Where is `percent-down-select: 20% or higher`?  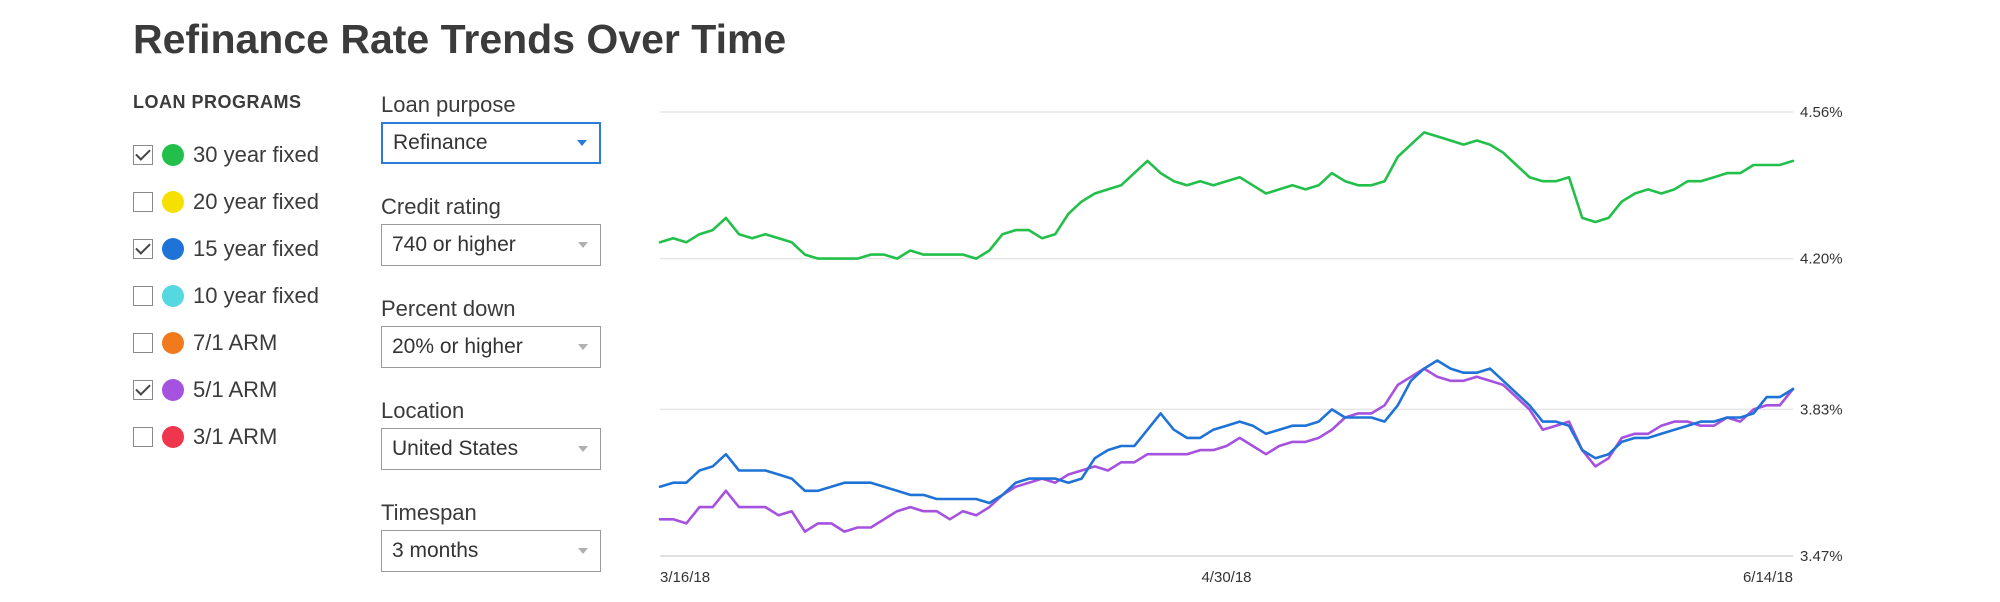
percent-down-select: 20% or higher is located at coordinates (491, 347).